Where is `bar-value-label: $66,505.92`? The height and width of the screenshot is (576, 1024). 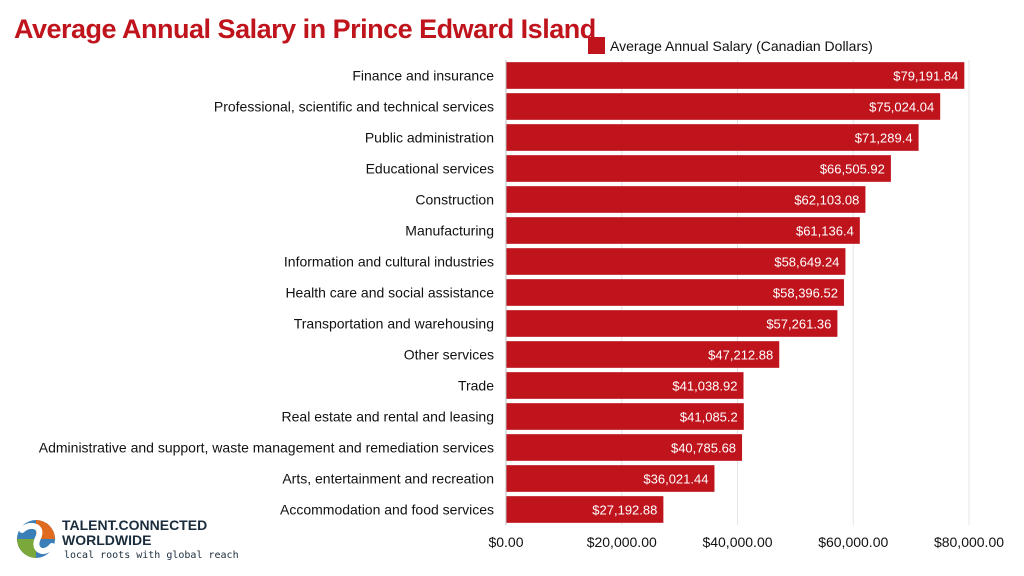
bar-value-label: $66,505.92 is located at coordinates (852, 169).